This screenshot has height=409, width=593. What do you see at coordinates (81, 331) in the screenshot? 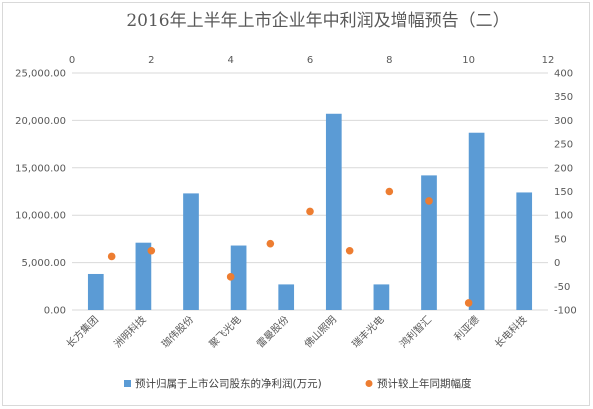
I see `category-label: 长方集团` at bounding box center [81, 331].